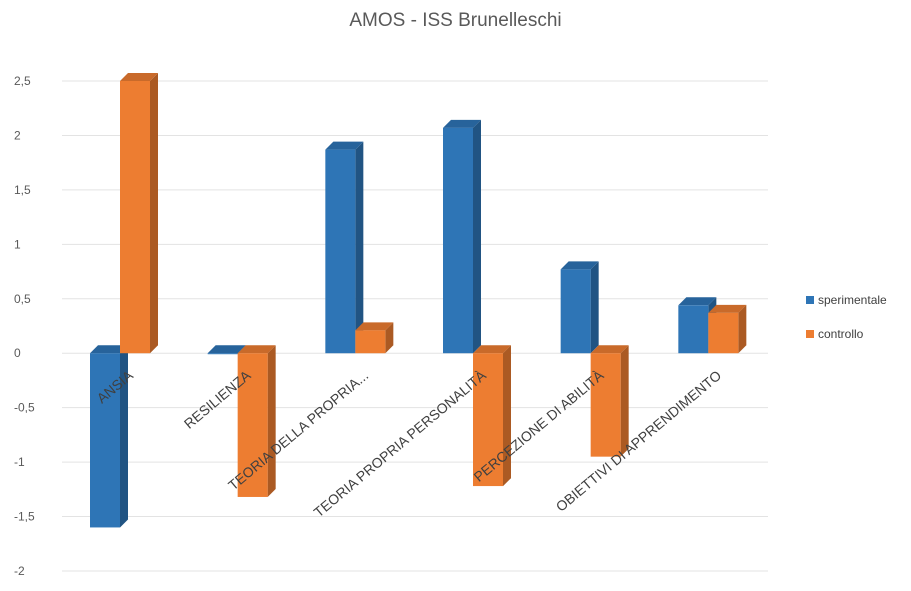 The width and height of the screenshot is (911, 591). Describe the element at coordinates (17, 135) in the screenshot. I see `y-tick-label: 2` at that location.